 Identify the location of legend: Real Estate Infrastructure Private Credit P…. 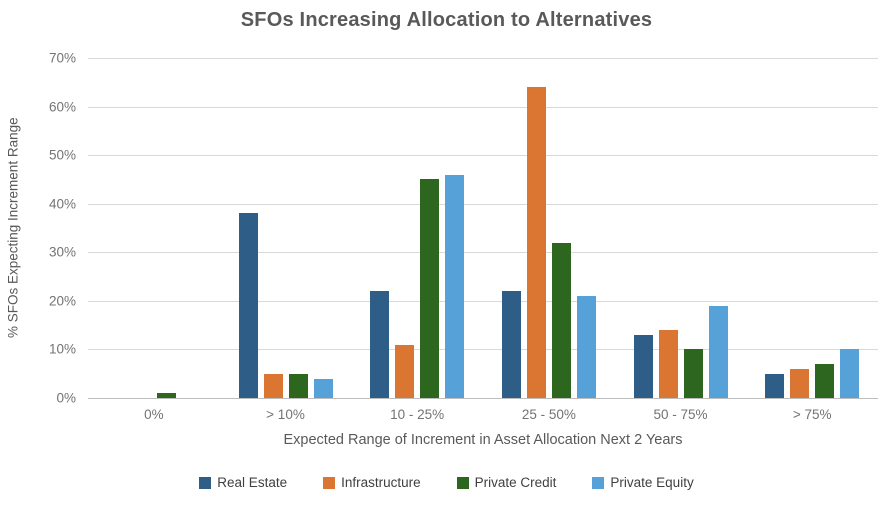
(446, 482).